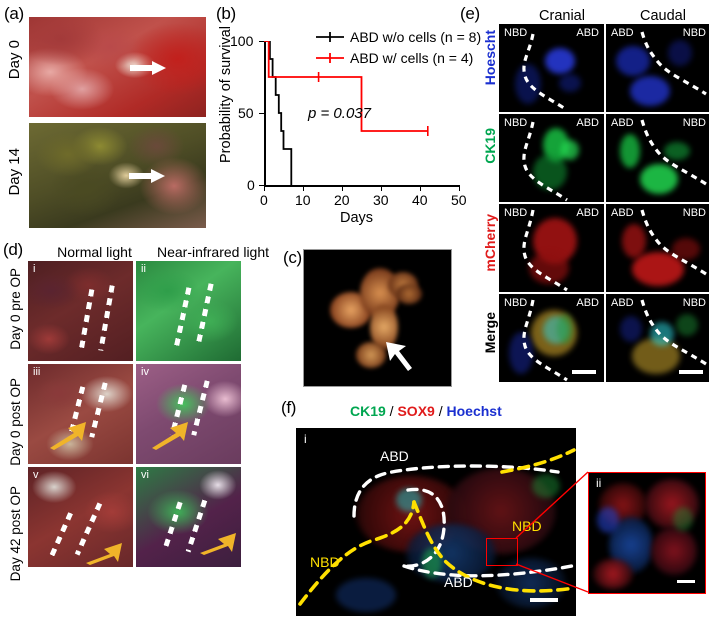 The width and height of the screenshot is (709, 620). What do you see at coordinates (552, 532) in the screenshot?
I see `inset-connector-lines` at bounding box center [552, 532].